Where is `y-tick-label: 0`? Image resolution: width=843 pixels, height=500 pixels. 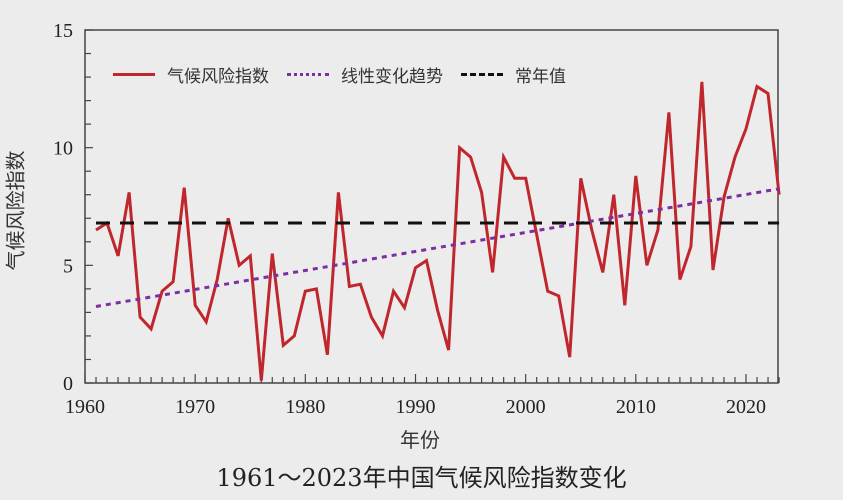 y-tick-label: 0 is located at coordinates (68, 384).